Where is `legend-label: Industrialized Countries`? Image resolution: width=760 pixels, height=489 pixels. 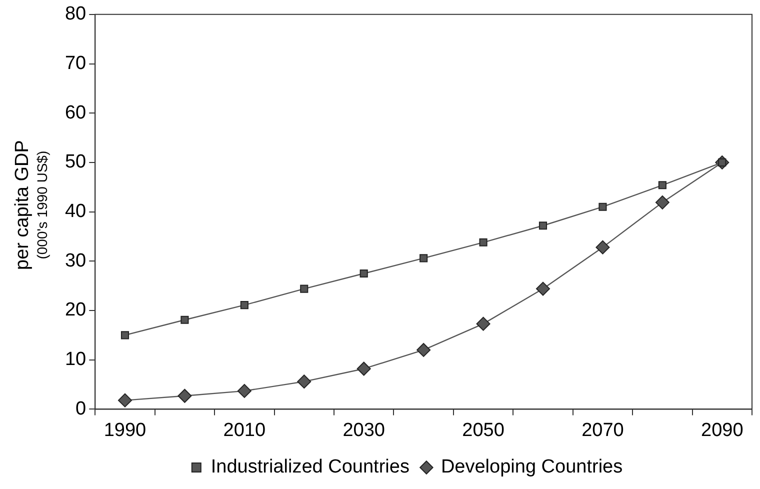
legend-label: Industrialized Countries is located at coordinates (310, 467).